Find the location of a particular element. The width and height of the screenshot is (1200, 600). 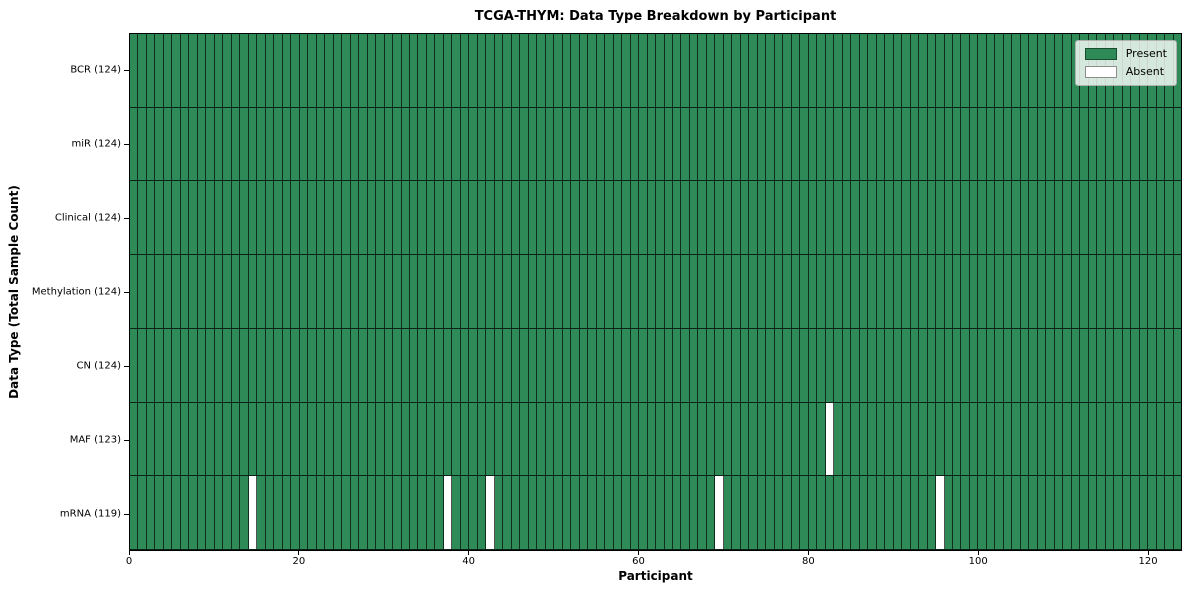

legend-label-absent: Absent is located at coordinates (1145, 71).